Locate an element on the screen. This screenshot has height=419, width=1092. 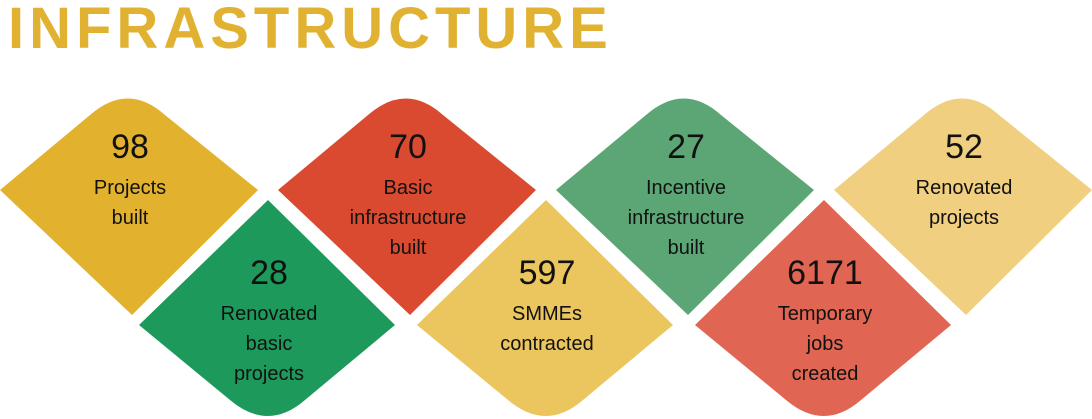
stat-value: 27 is located at coordinates (686, 147).